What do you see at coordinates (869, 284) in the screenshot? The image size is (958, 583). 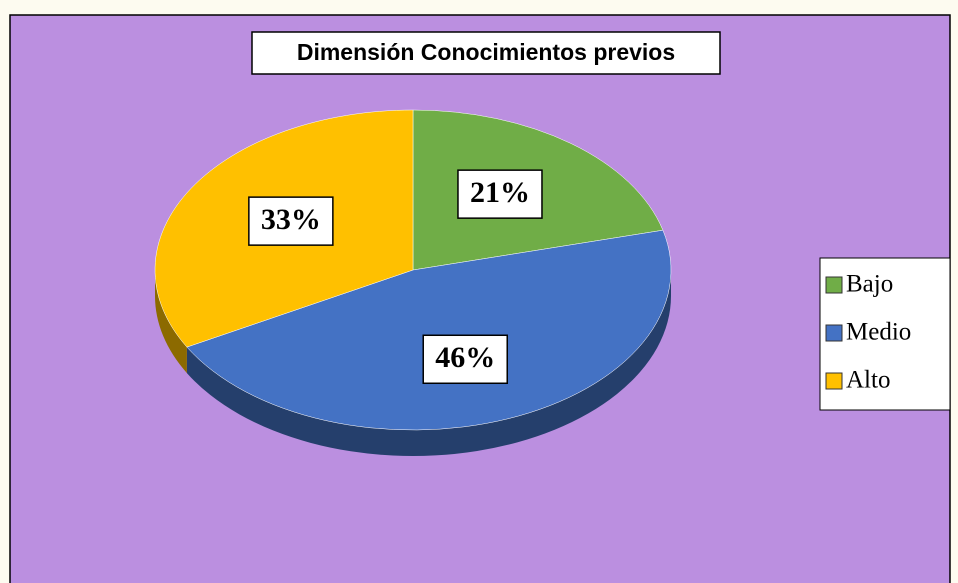 I see `legend-label: Bajo` at bounding box center [869, 284].